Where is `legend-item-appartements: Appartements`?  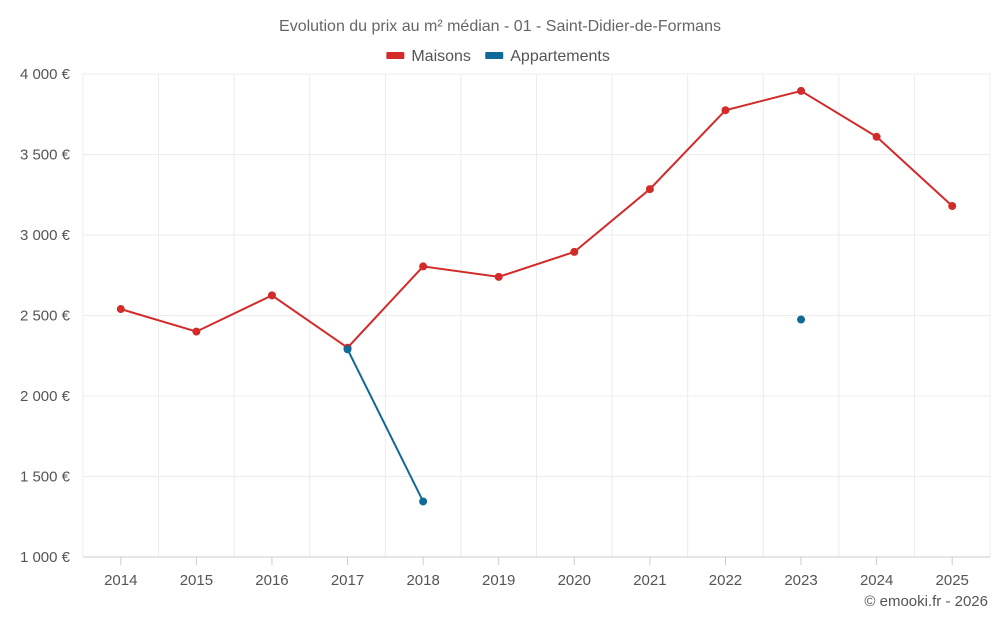 legend-item-appartements: Appartements is located at coordinates (547, 56).